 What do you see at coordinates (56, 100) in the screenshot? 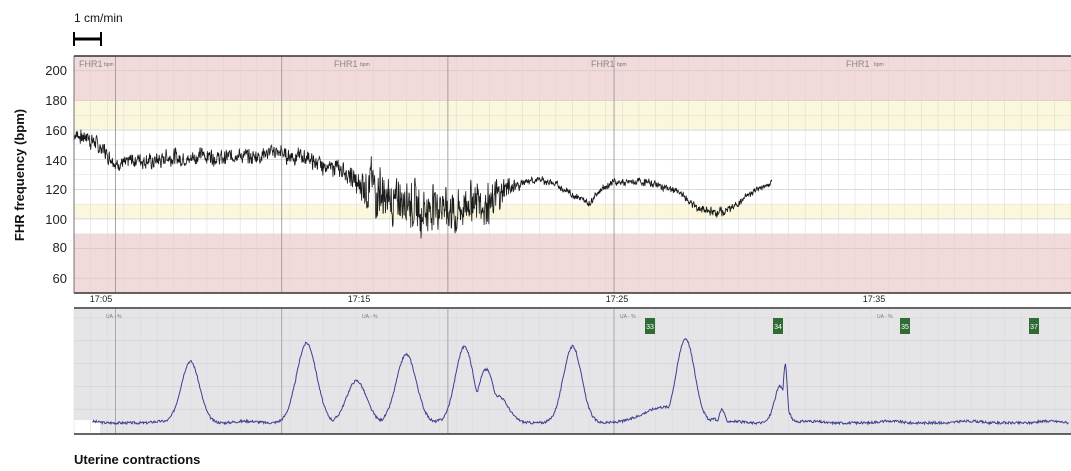
I see `fhr-y-tick: 180` at bounding box center [56, 100].